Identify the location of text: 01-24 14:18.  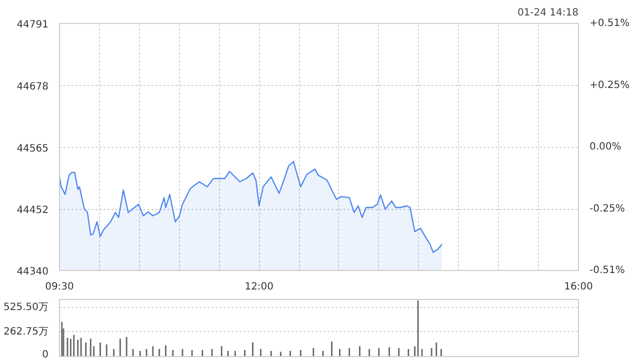
(548, 13).